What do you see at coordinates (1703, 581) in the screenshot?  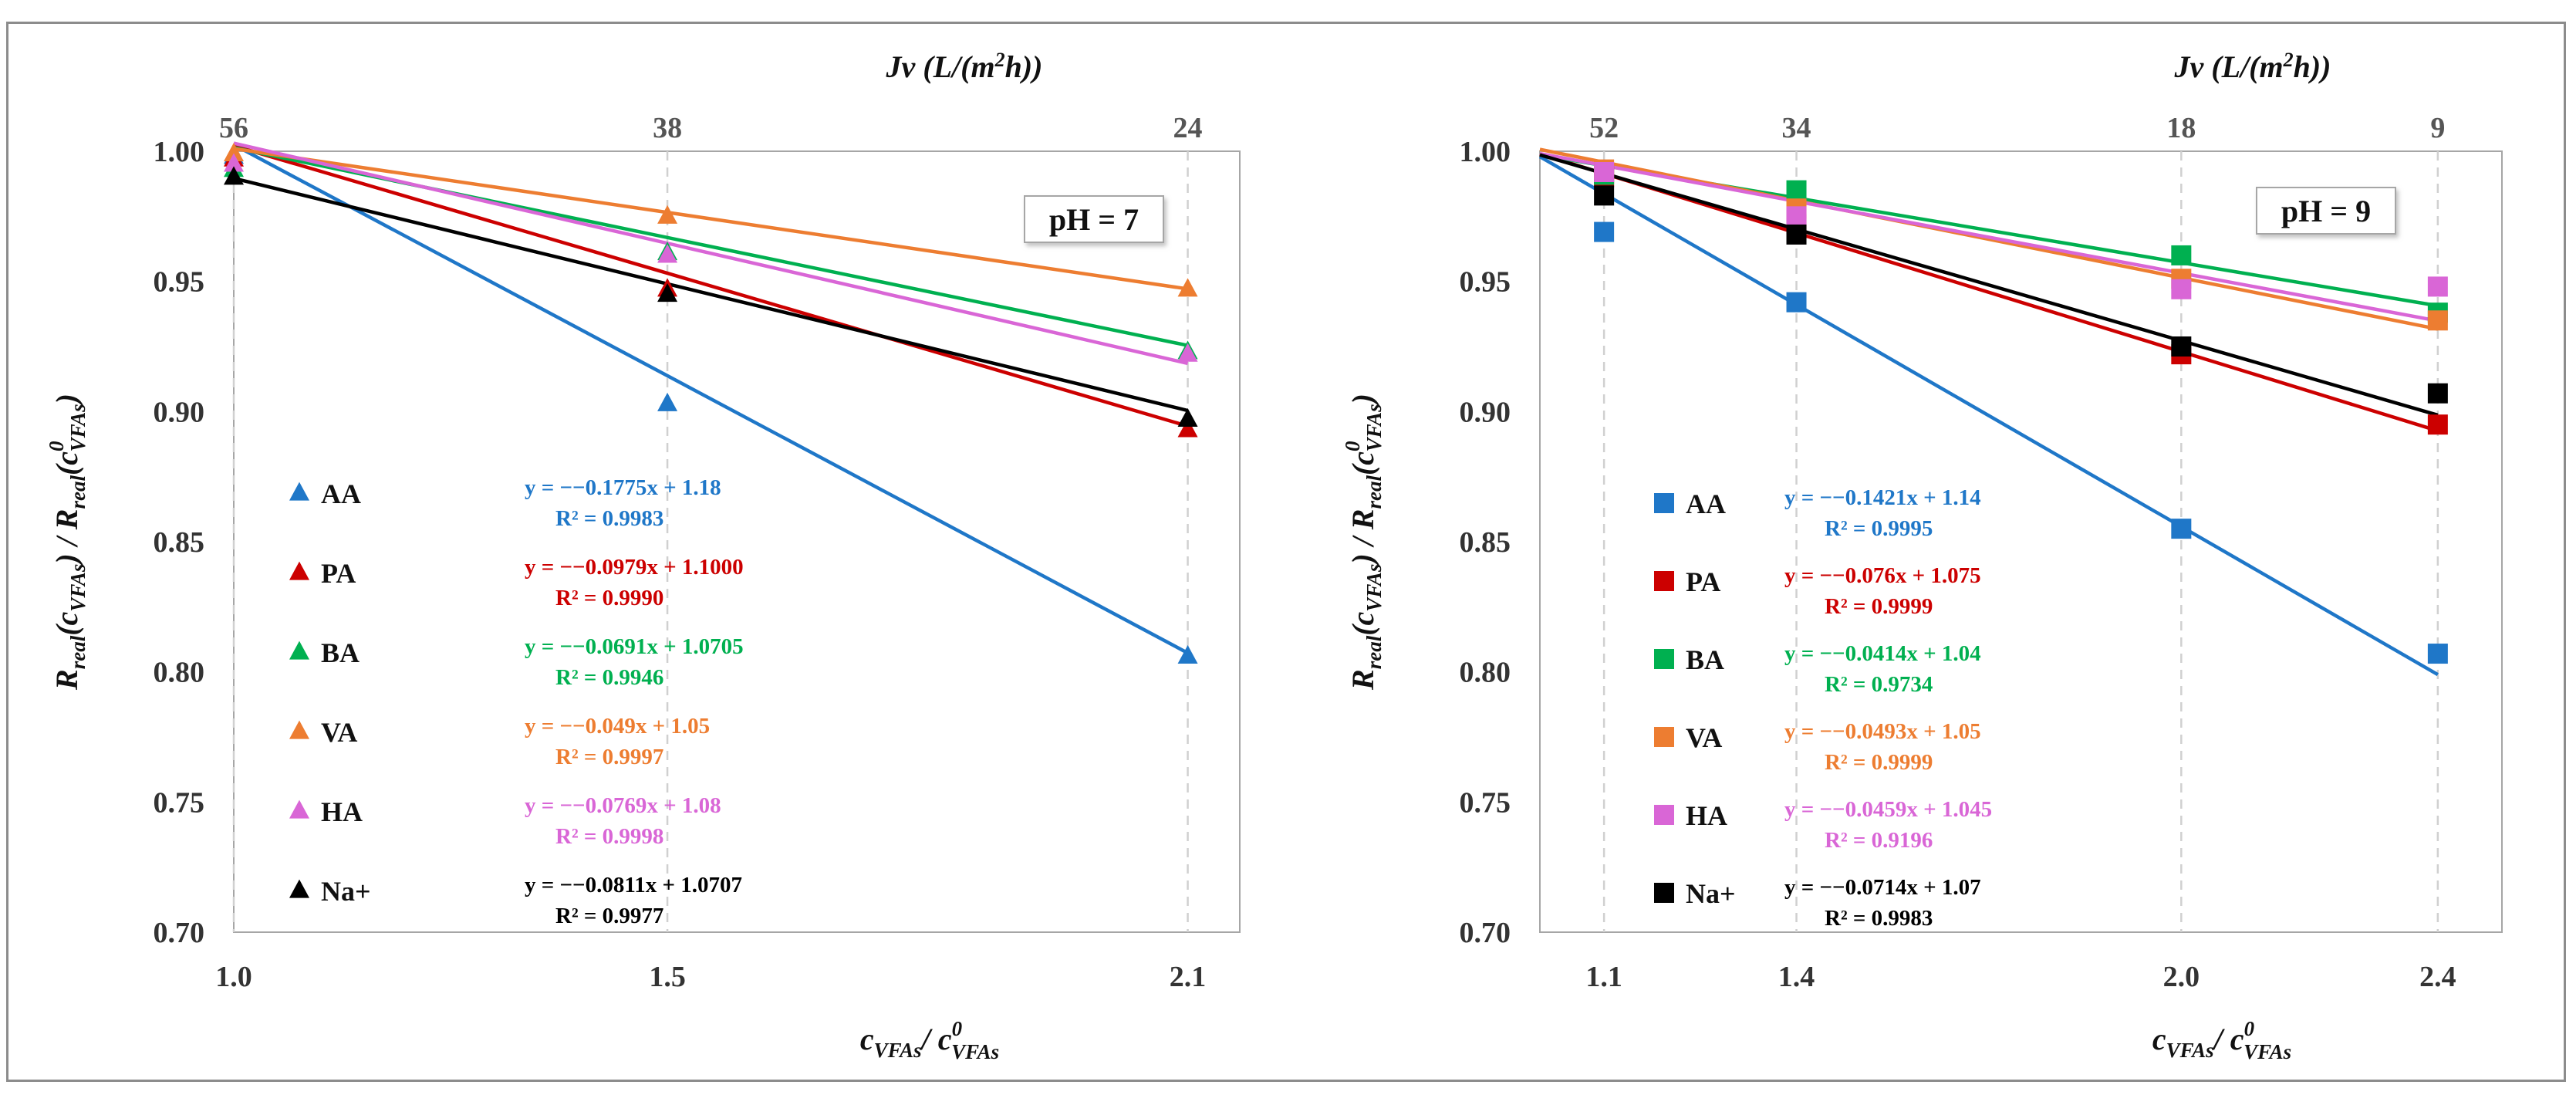 I see `legend-label: PA` at bounding box center [1703, 581].